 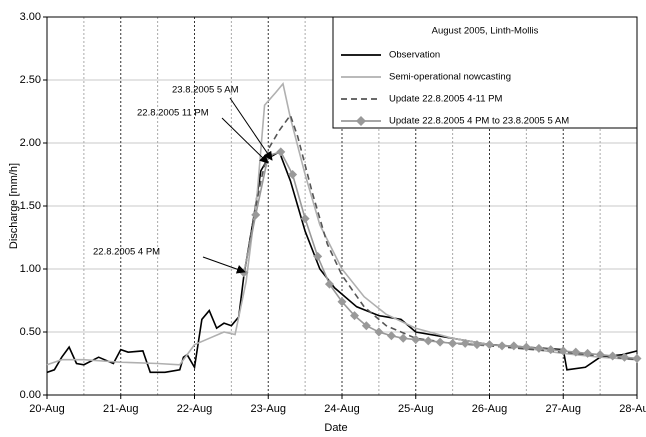 I want to click on y-tick-label: 2.00, so click(x=30, y=143).